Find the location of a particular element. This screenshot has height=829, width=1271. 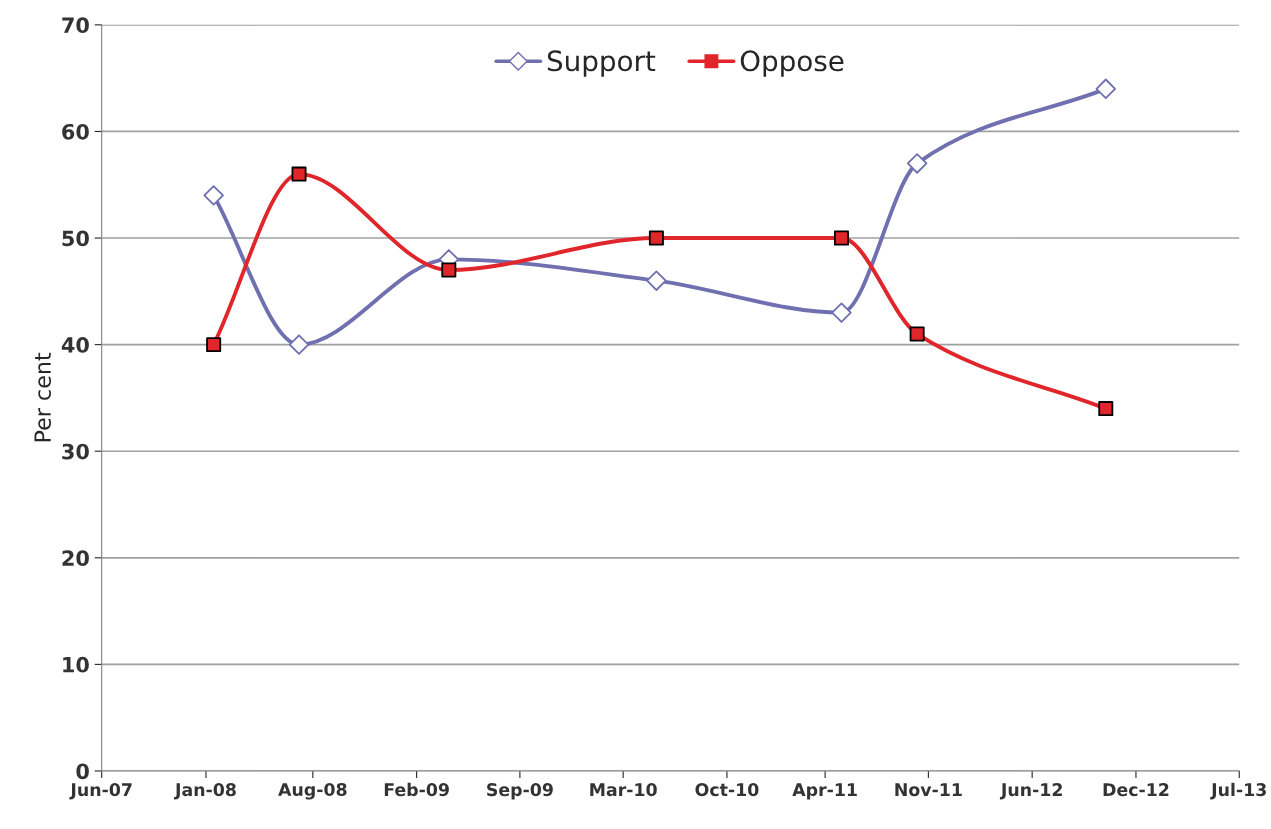

x-tick-label: Jun-07 is located at coordinates (100, 791).